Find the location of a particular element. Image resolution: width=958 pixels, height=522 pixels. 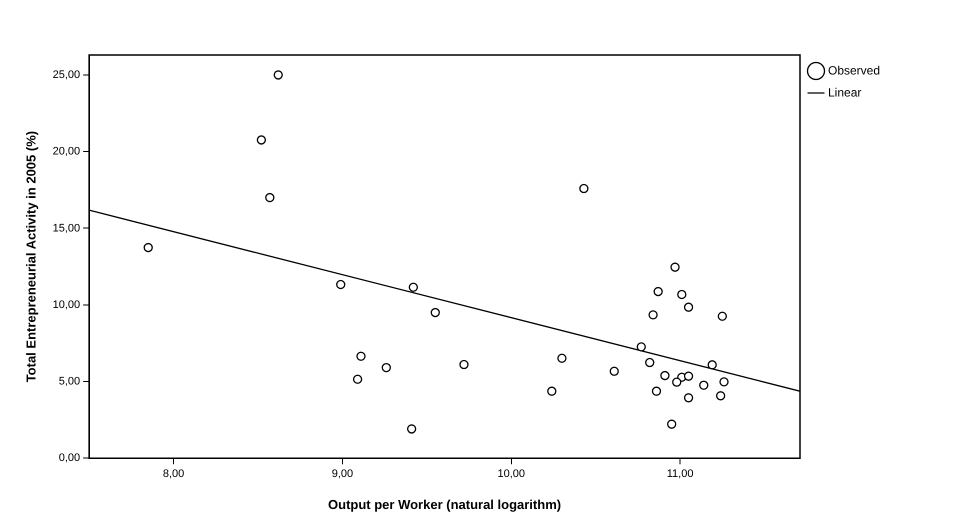

x-axis-title: Output per Worker (natural logarithm) is located at coordinates (445, 504).